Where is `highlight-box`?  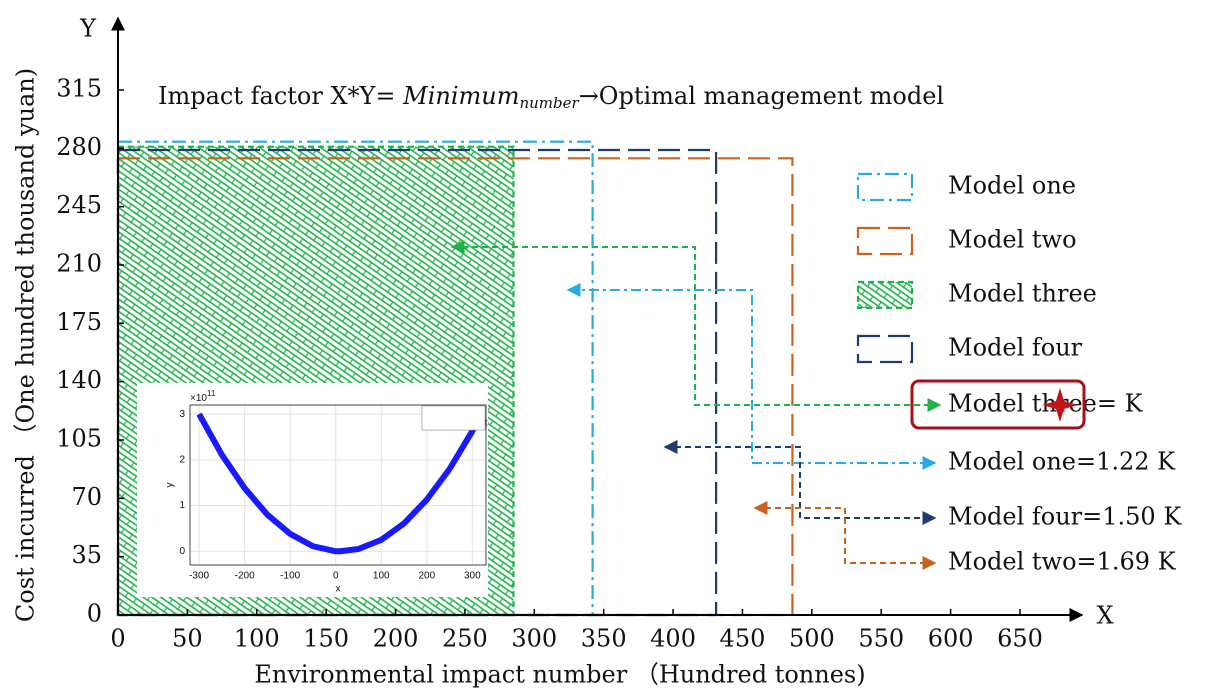 highlight-box is located at coordinates (998, 404).